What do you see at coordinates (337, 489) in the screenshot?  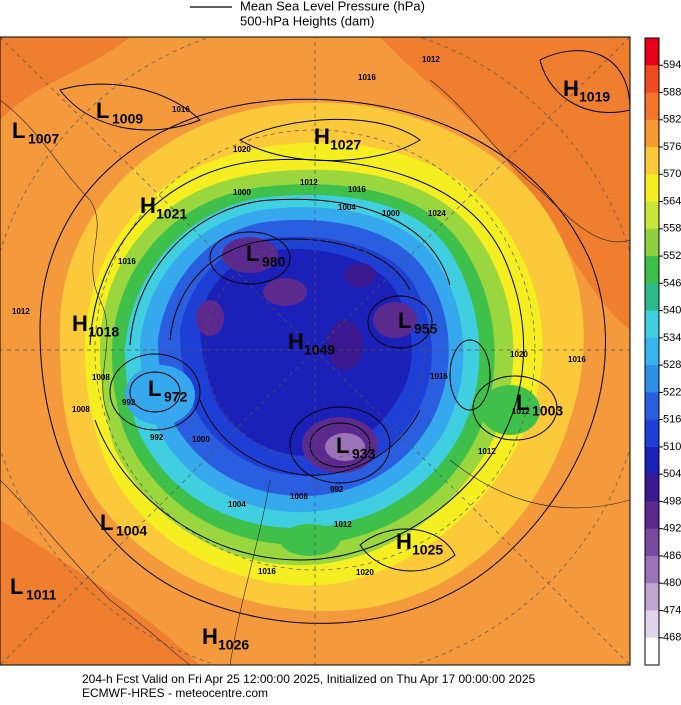 I see `isobar-label: 992` at bounding box center [337, 489].